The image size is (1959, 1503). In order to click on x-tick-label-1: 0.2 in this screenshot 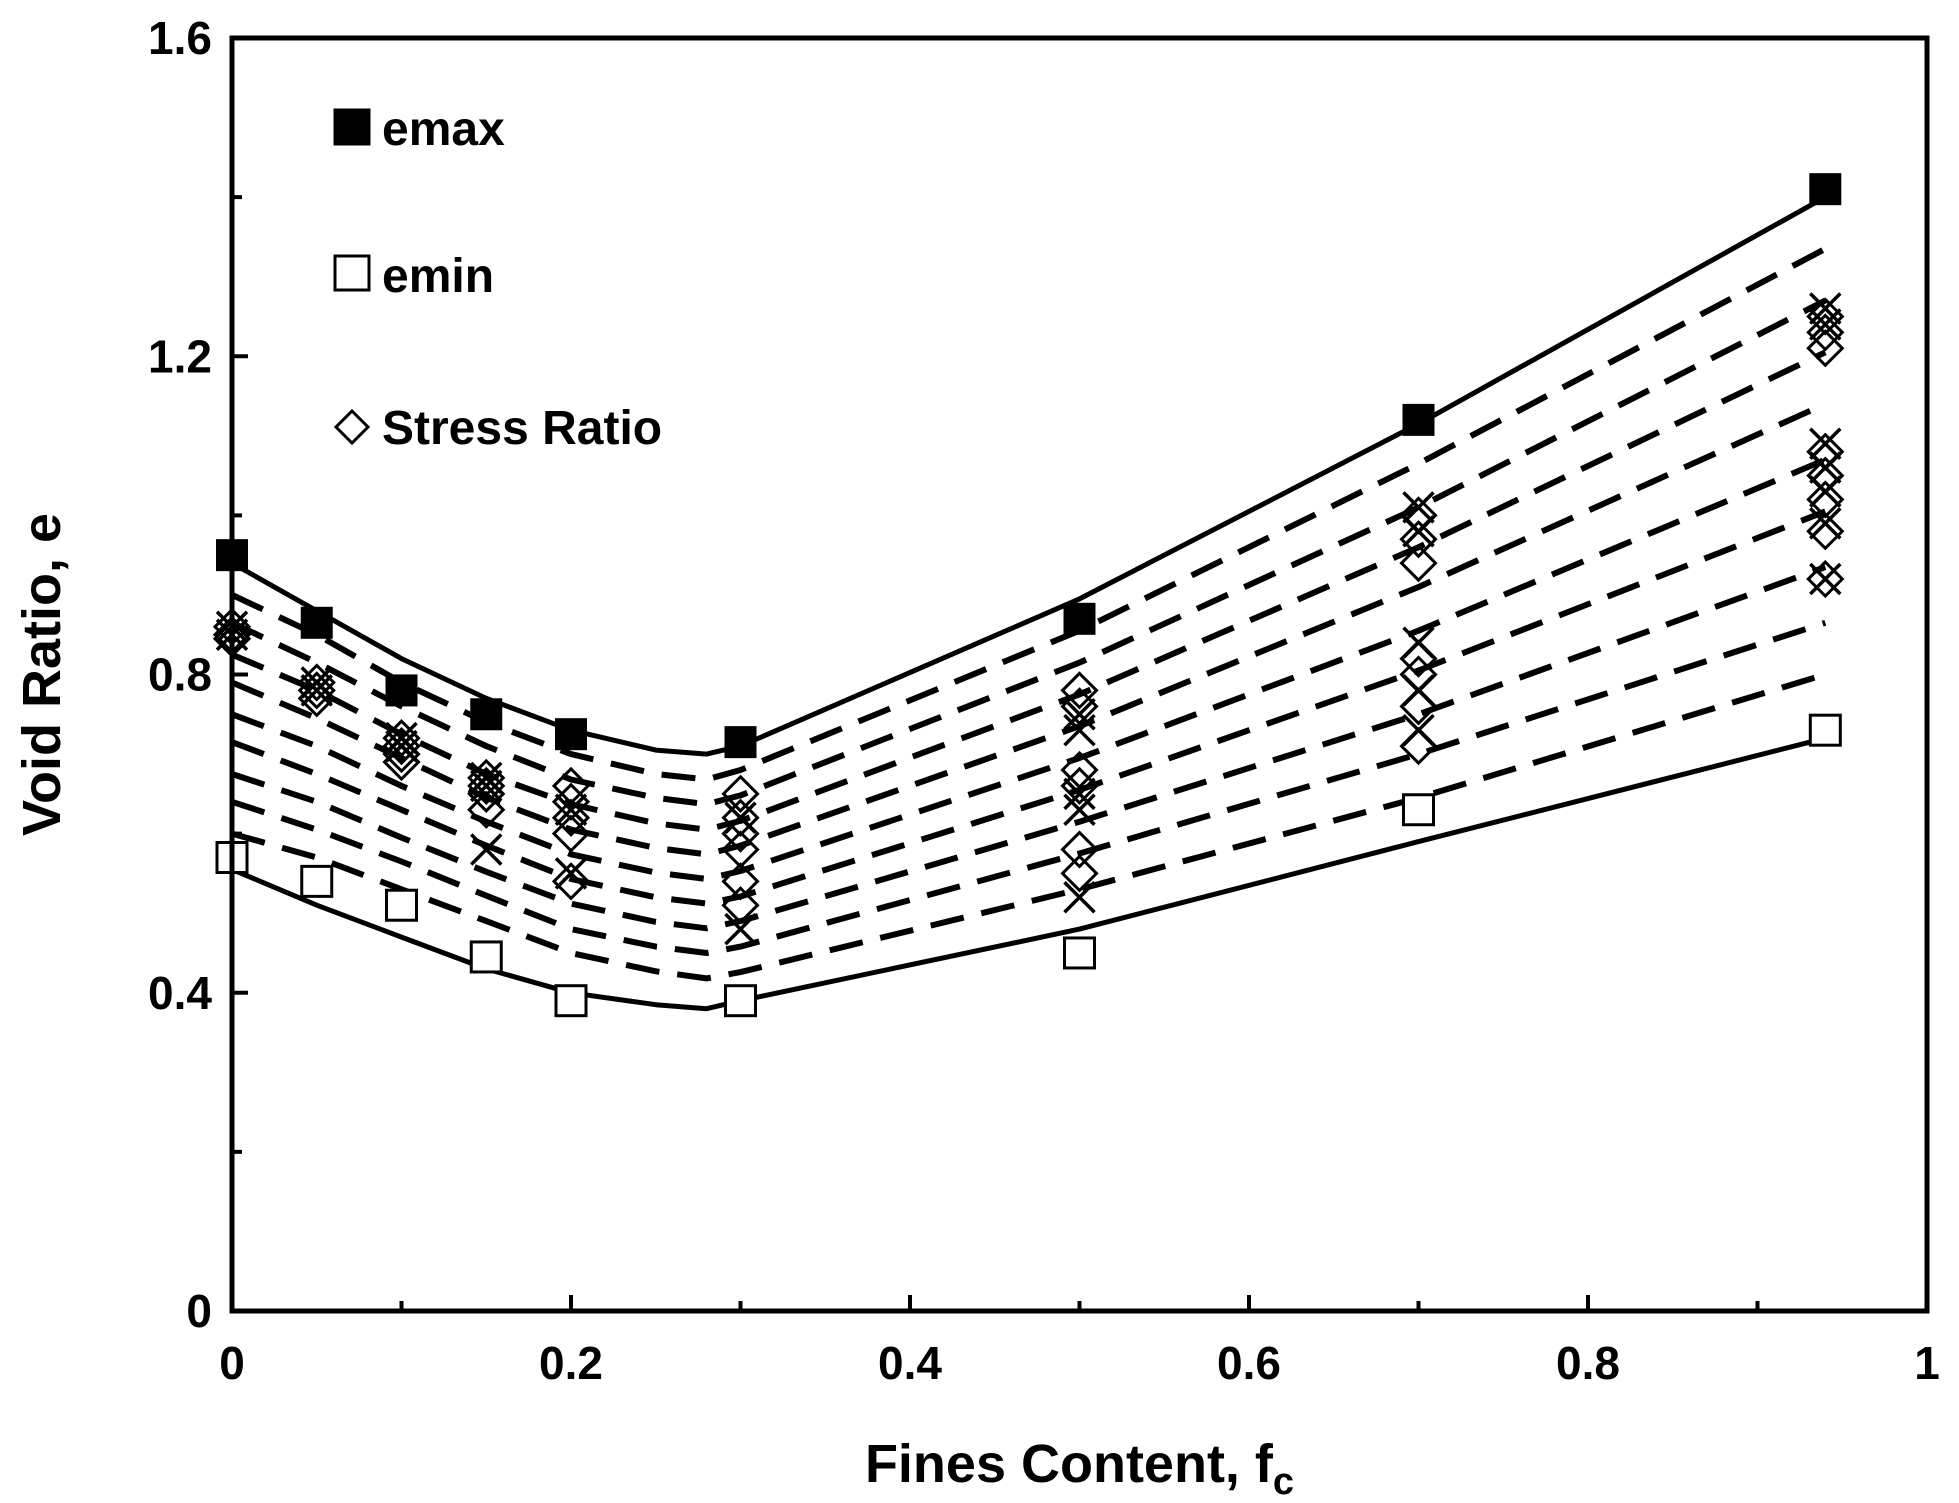, I will do `click(571, 1363)`.